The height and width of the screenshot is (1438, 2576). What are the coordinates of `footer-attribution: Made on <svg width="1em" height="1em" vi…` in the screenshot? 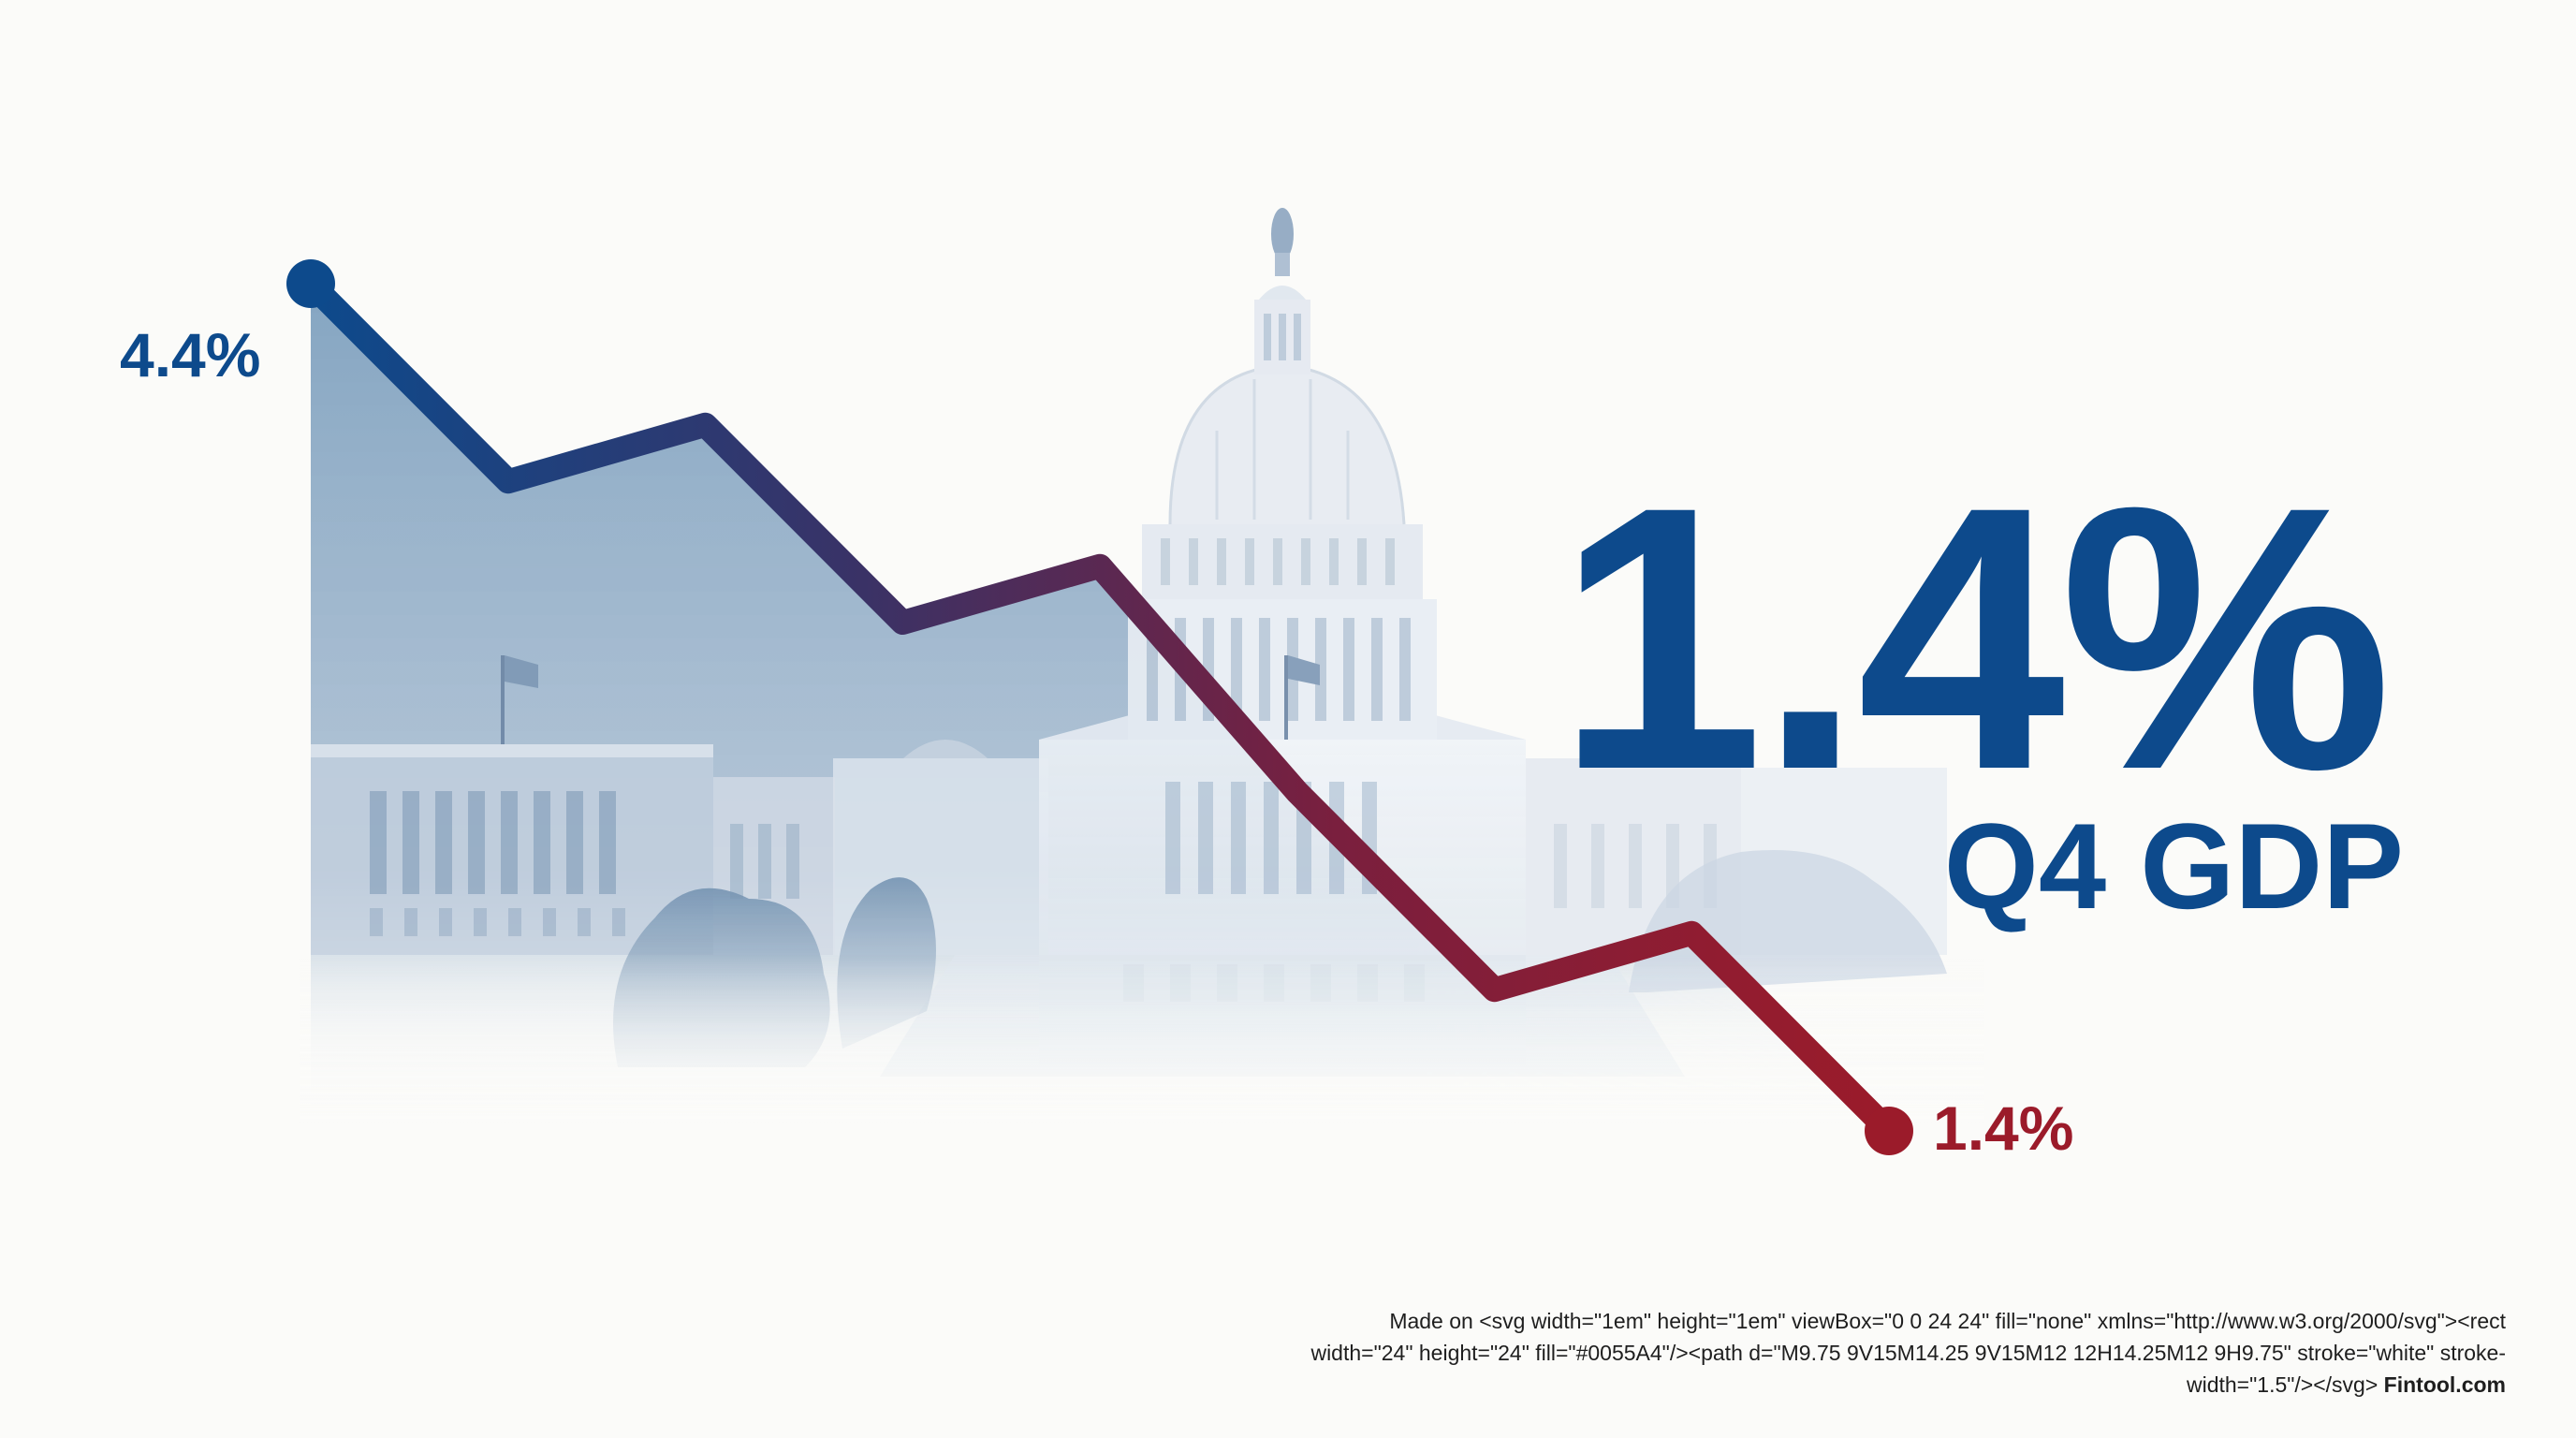 It's located at (1897, 1353).